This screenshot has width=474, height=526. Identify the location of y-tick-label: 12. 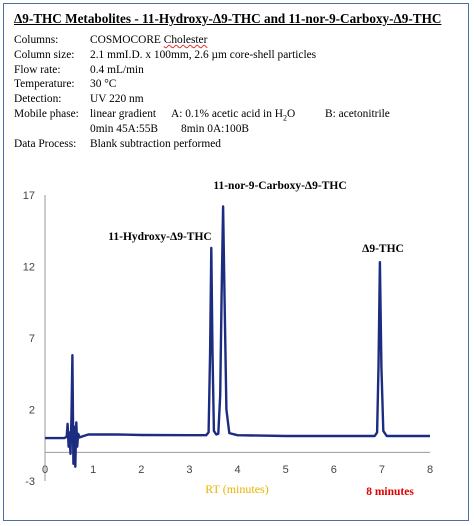
(29, 268).